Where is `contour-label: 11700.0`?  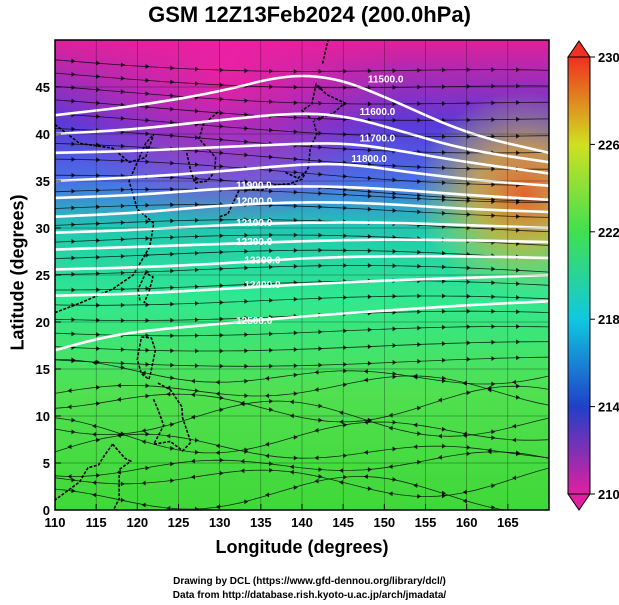 contour-label: 11700.0 is located at coordinates (378, 139).